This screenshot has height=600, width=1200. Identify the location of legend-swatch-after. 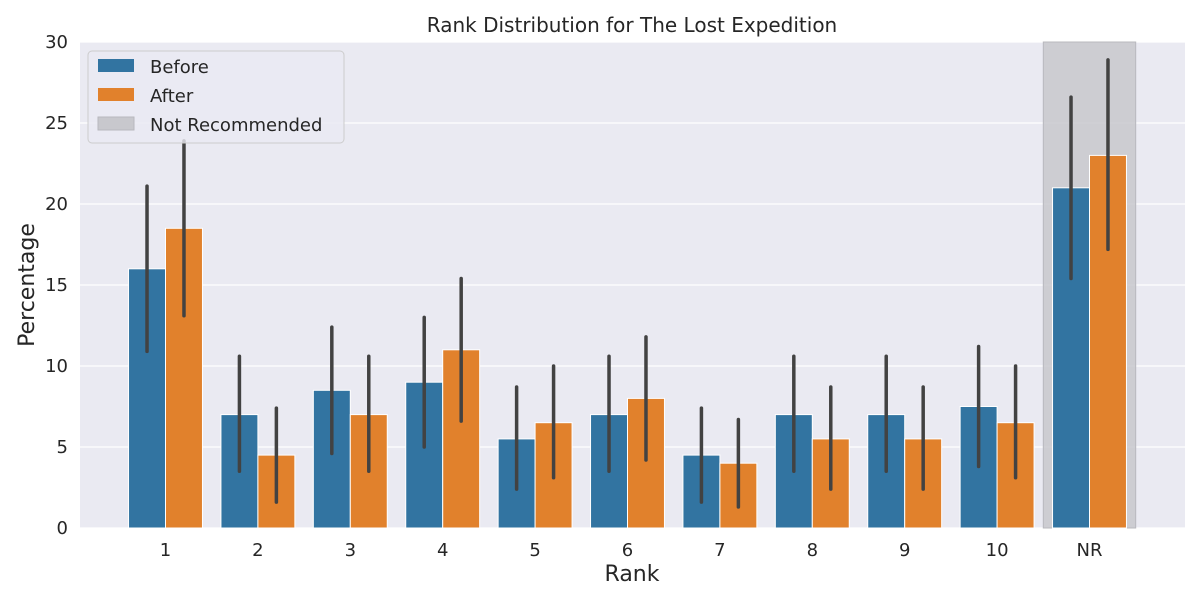
(116, 94).